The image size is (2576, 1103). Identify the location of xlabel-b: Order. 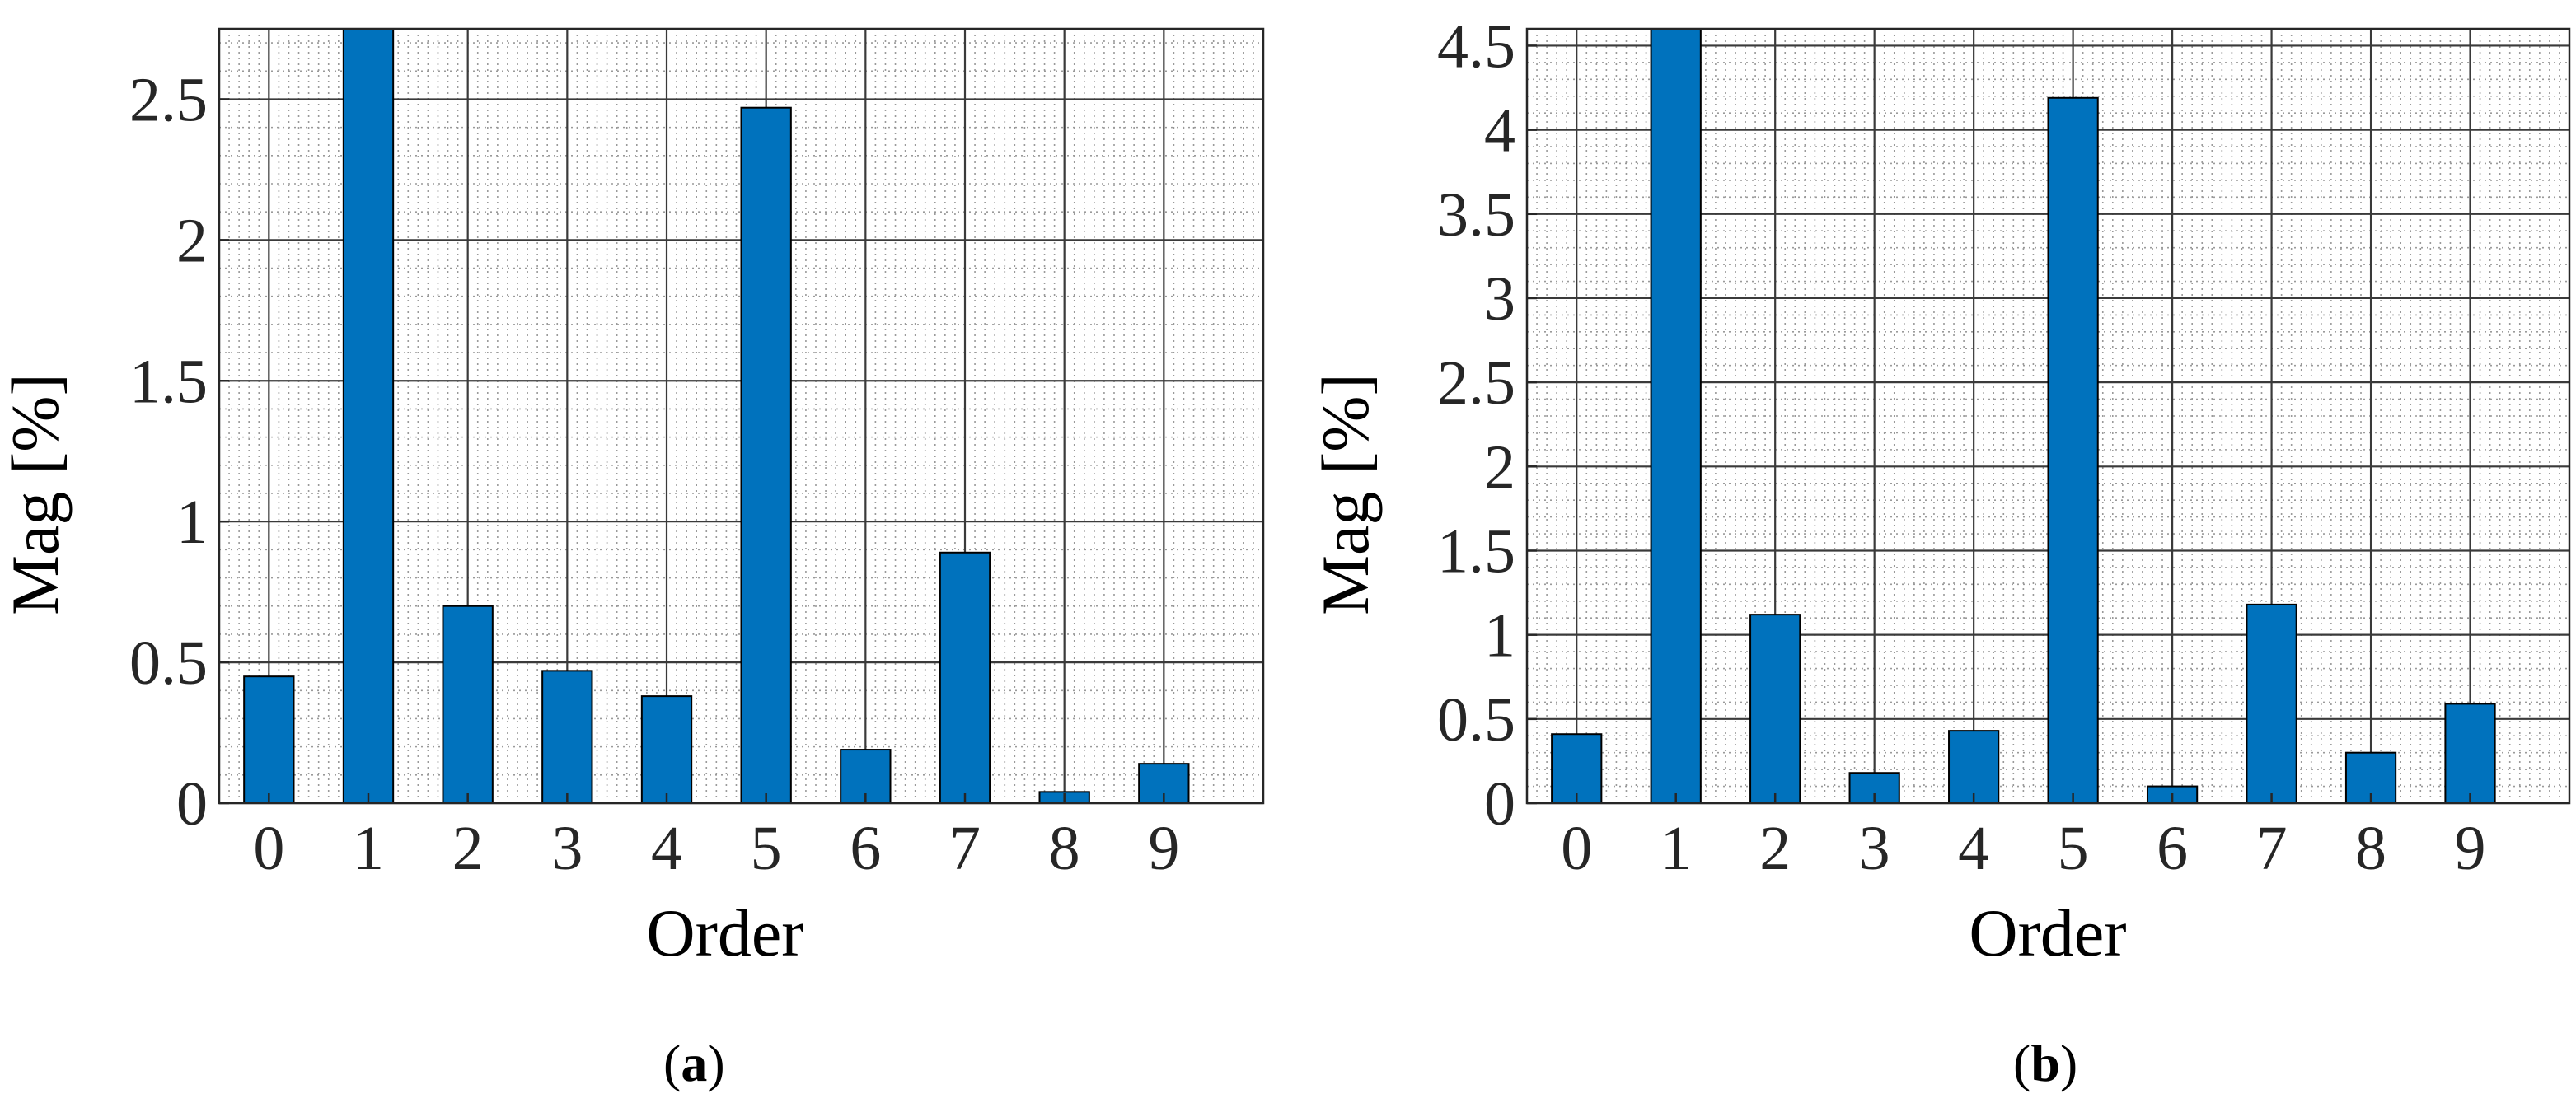
(2047, 933).